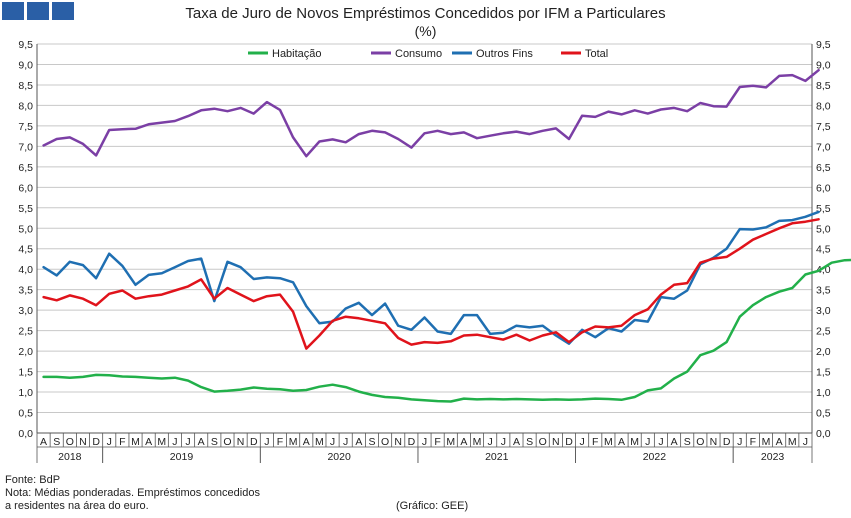 The width and height of the screenshot is (851, 518). I want to click on y-tick-label-right: 9,0, so click(823, 65).